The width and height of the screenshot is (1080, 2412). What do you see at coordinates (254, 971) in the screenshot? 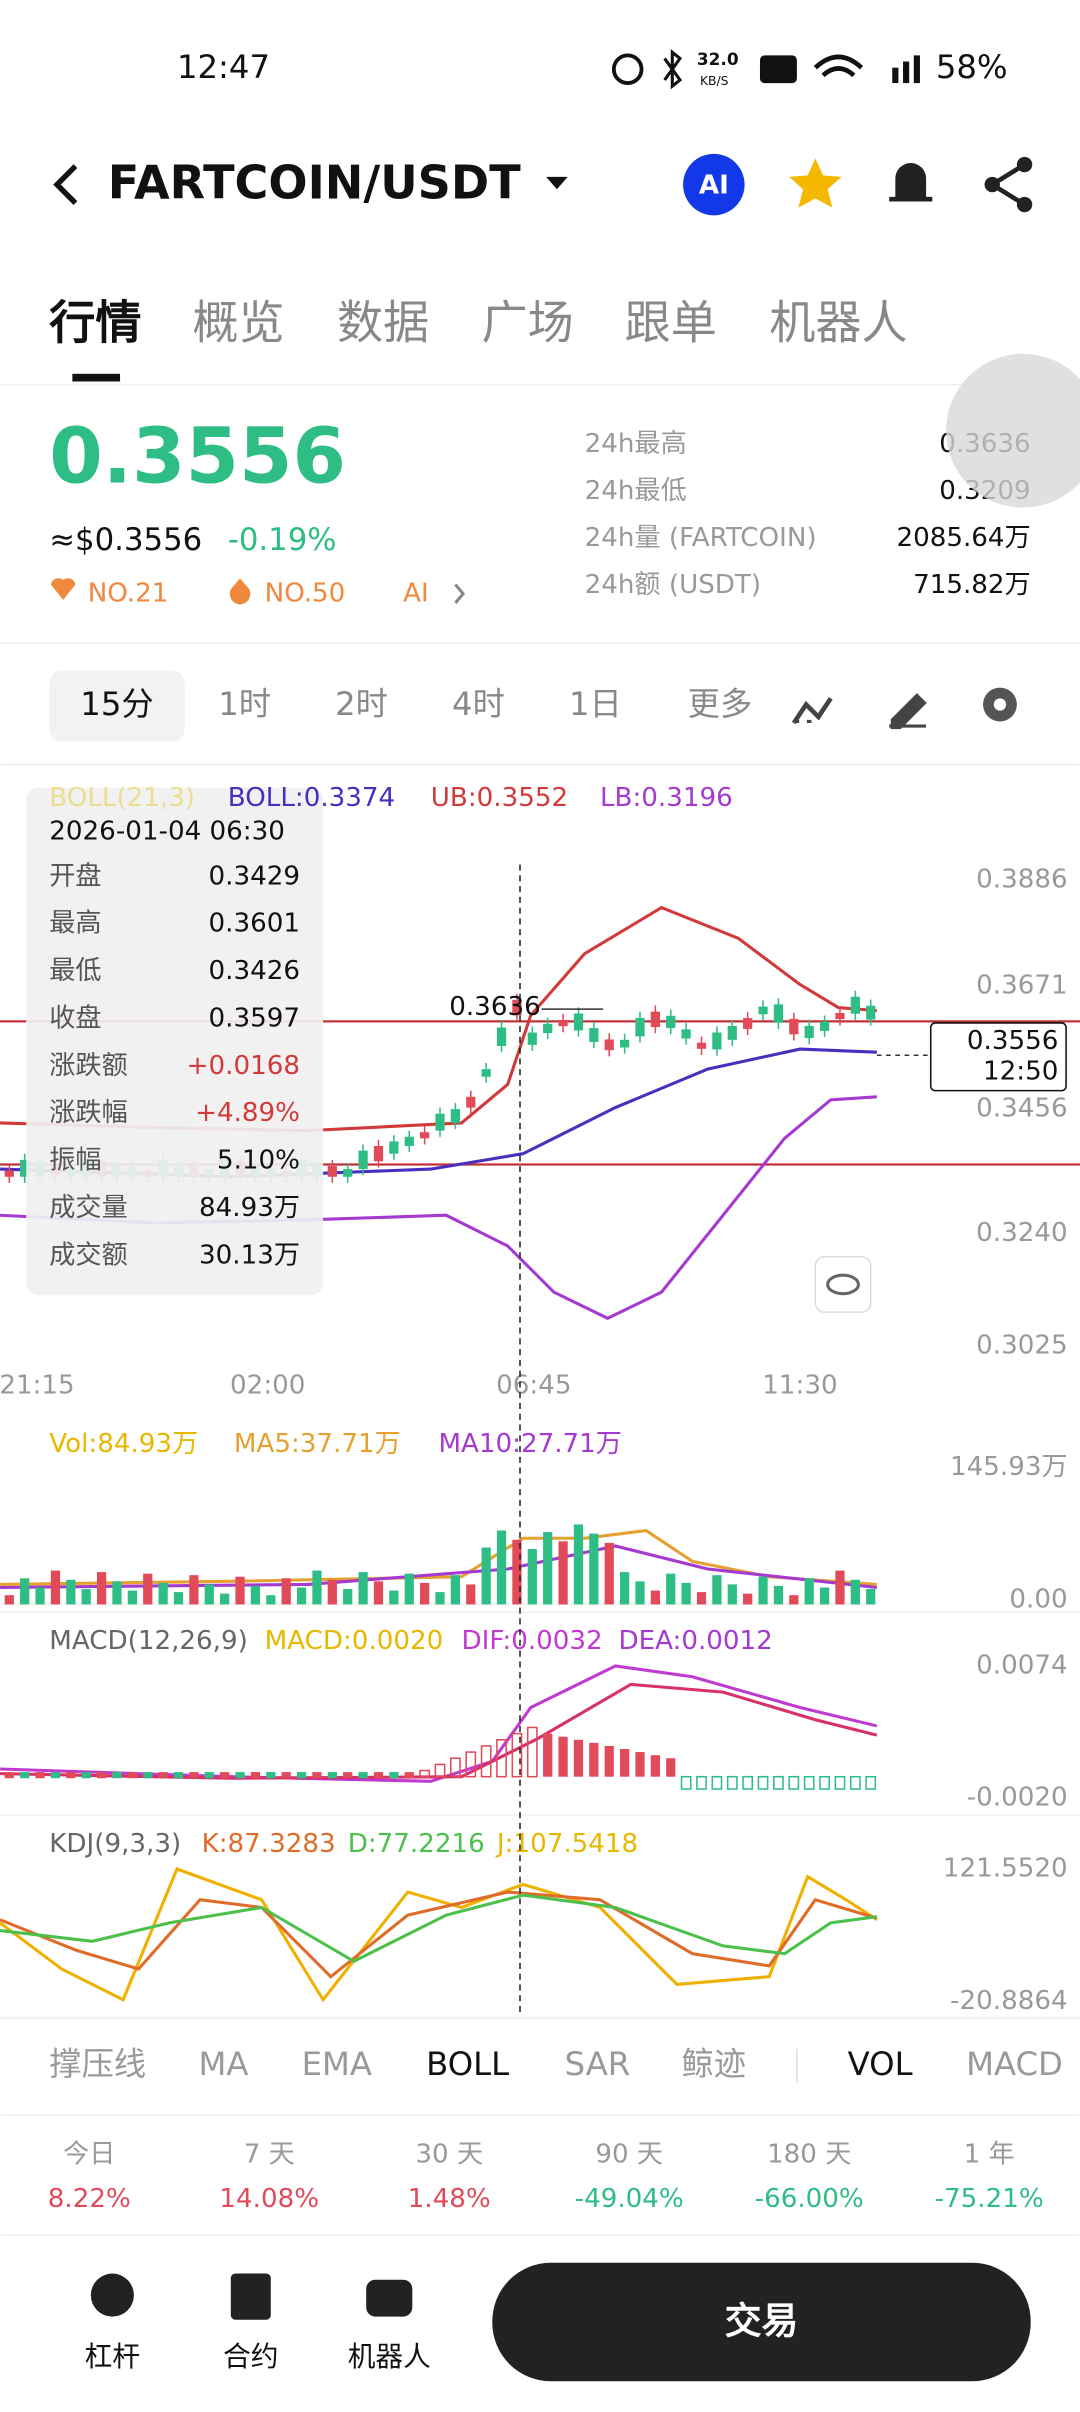
I see `tooltip-value: 0.3426` at bounding box center [254, 971].